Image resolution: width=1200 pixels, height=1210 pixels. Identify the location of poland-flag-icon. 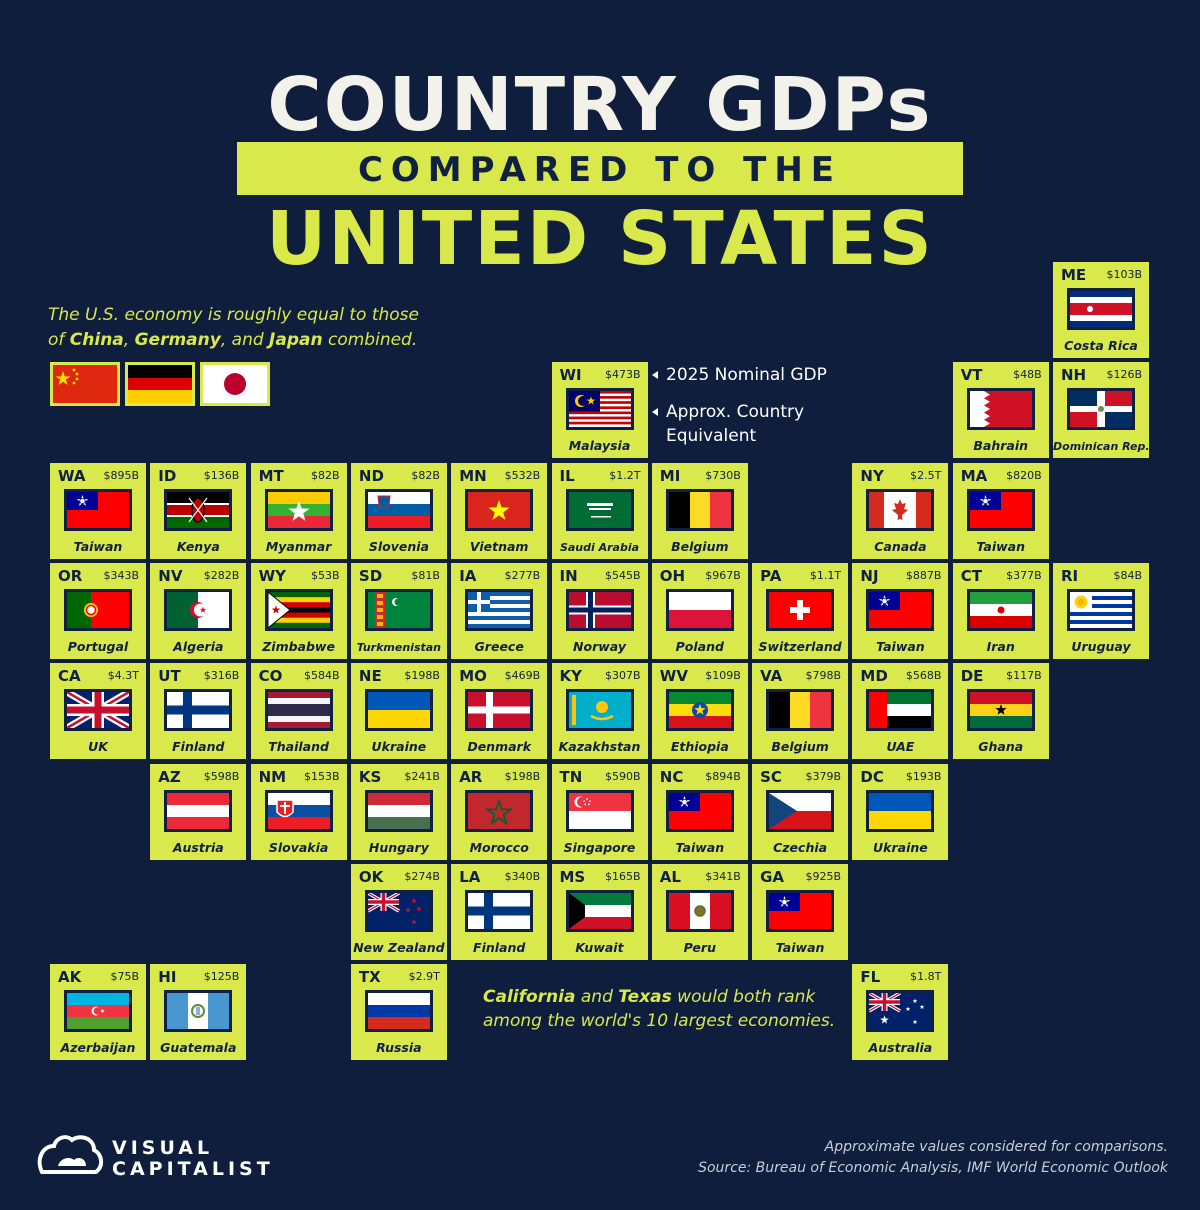
(699, 609).